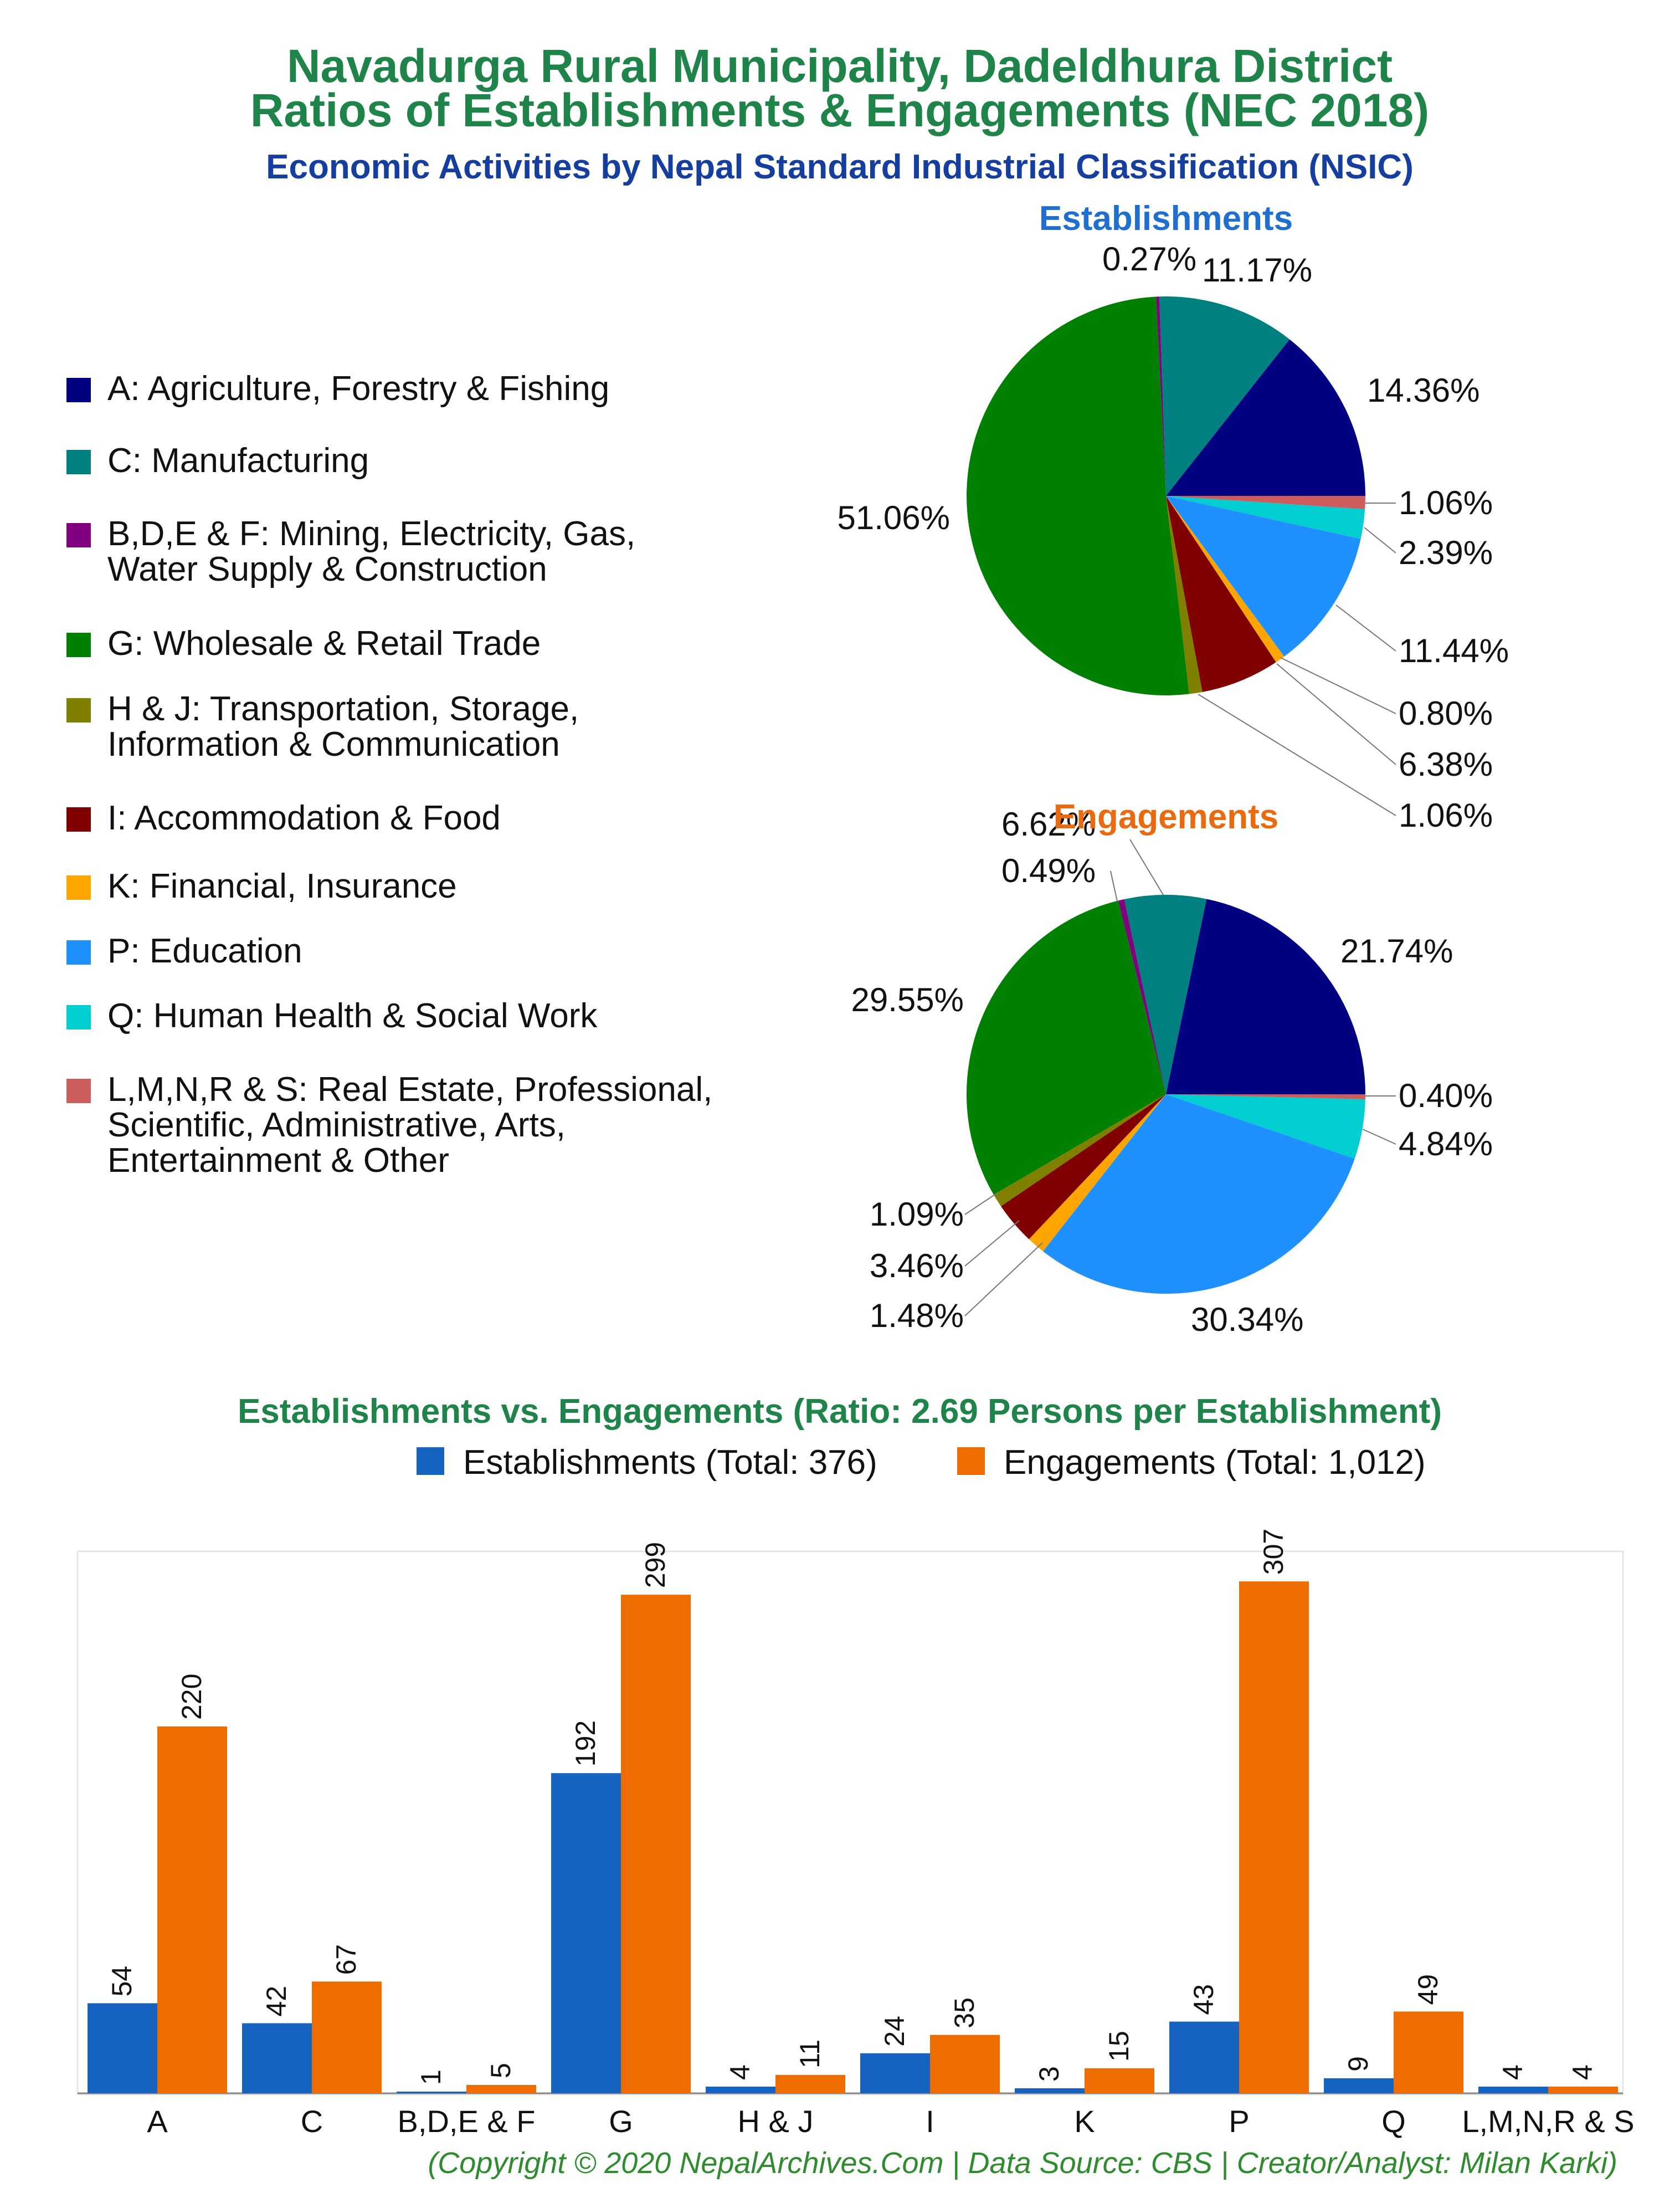 The width and height of the screenshot is (1680, 2193). I want to click on x-tick-label: H & J, so click(776, 2121).